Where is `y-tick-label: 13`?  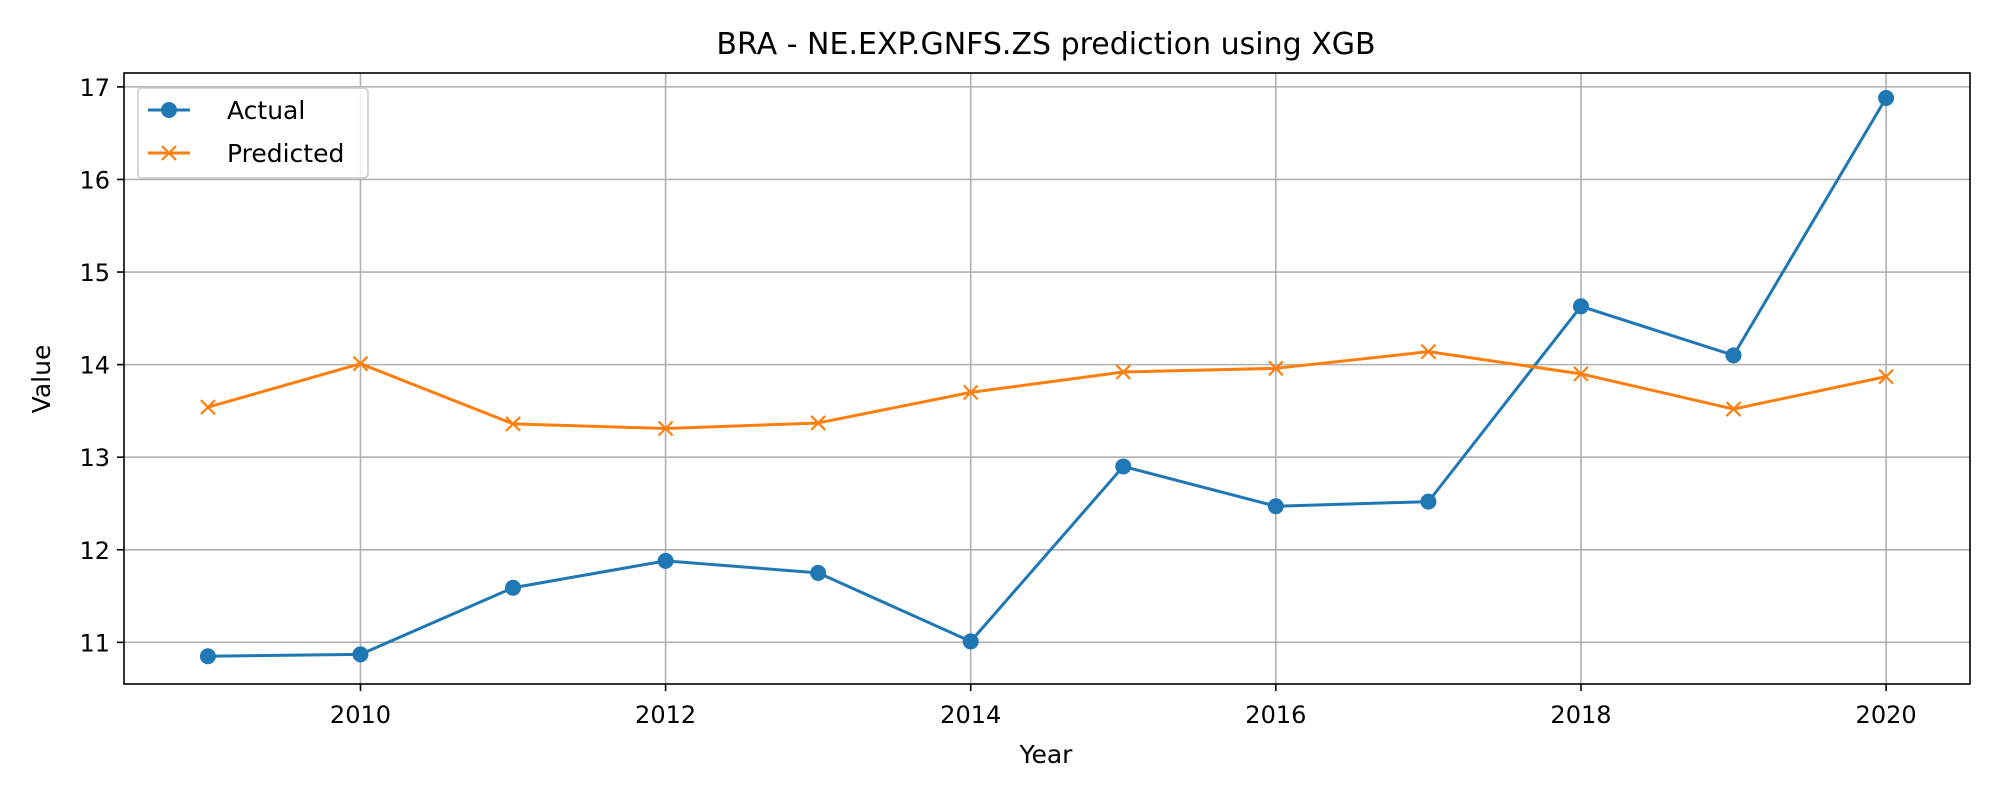
y-tick-label: 13 is located at coordinates (94, 458).